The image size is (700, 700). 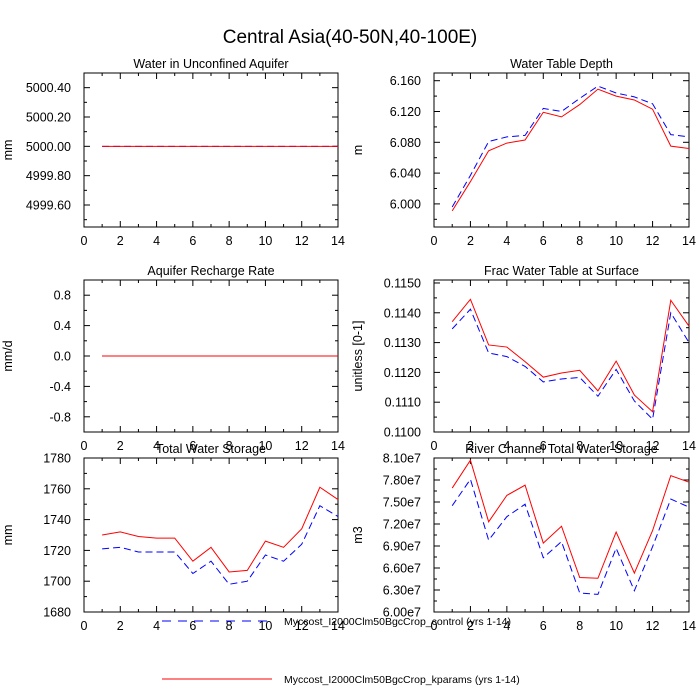 I want to click on y-axis-label: m3, so click(x=358, y=534).